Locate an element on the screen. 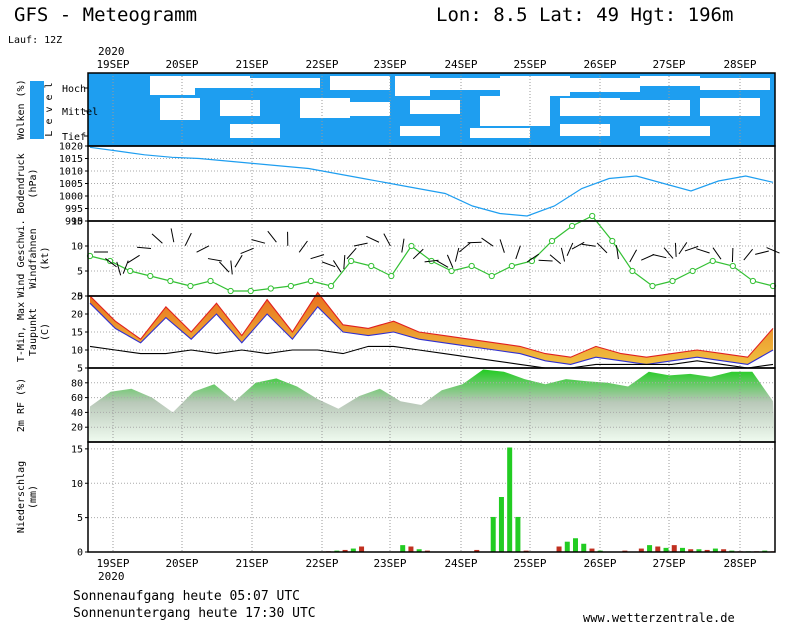 The width and height of the screenshot is (800, 625). temp-ylabel-0: T-Min, Max is located at coordinates (21, 332).